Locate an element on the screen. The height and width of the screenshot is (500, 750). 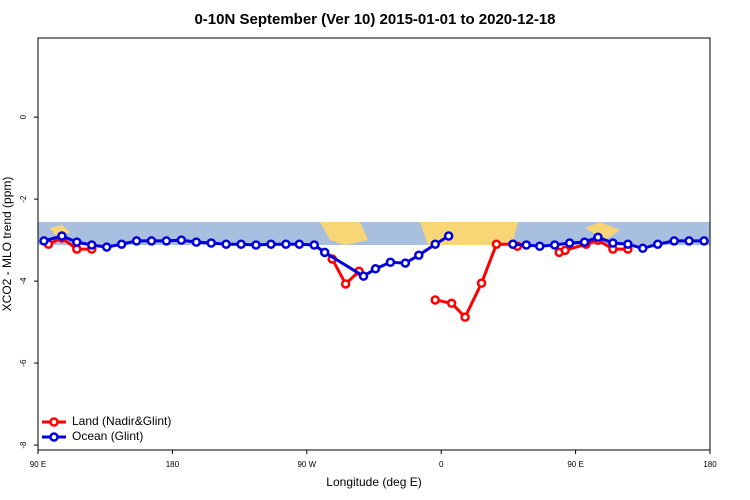
x-axis-label: Longitude (deg E) is located at coordinates (373, 482).